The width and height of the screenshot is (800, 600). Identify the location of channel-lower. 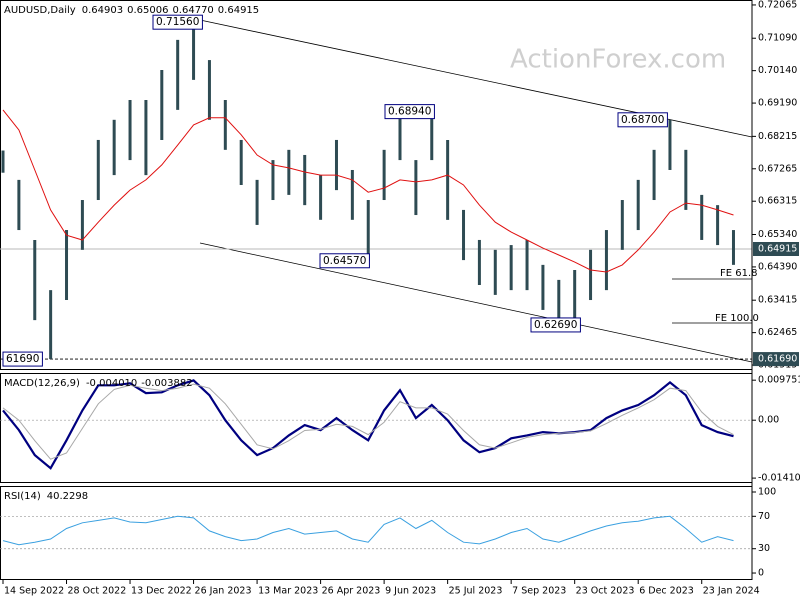
(476, 302).